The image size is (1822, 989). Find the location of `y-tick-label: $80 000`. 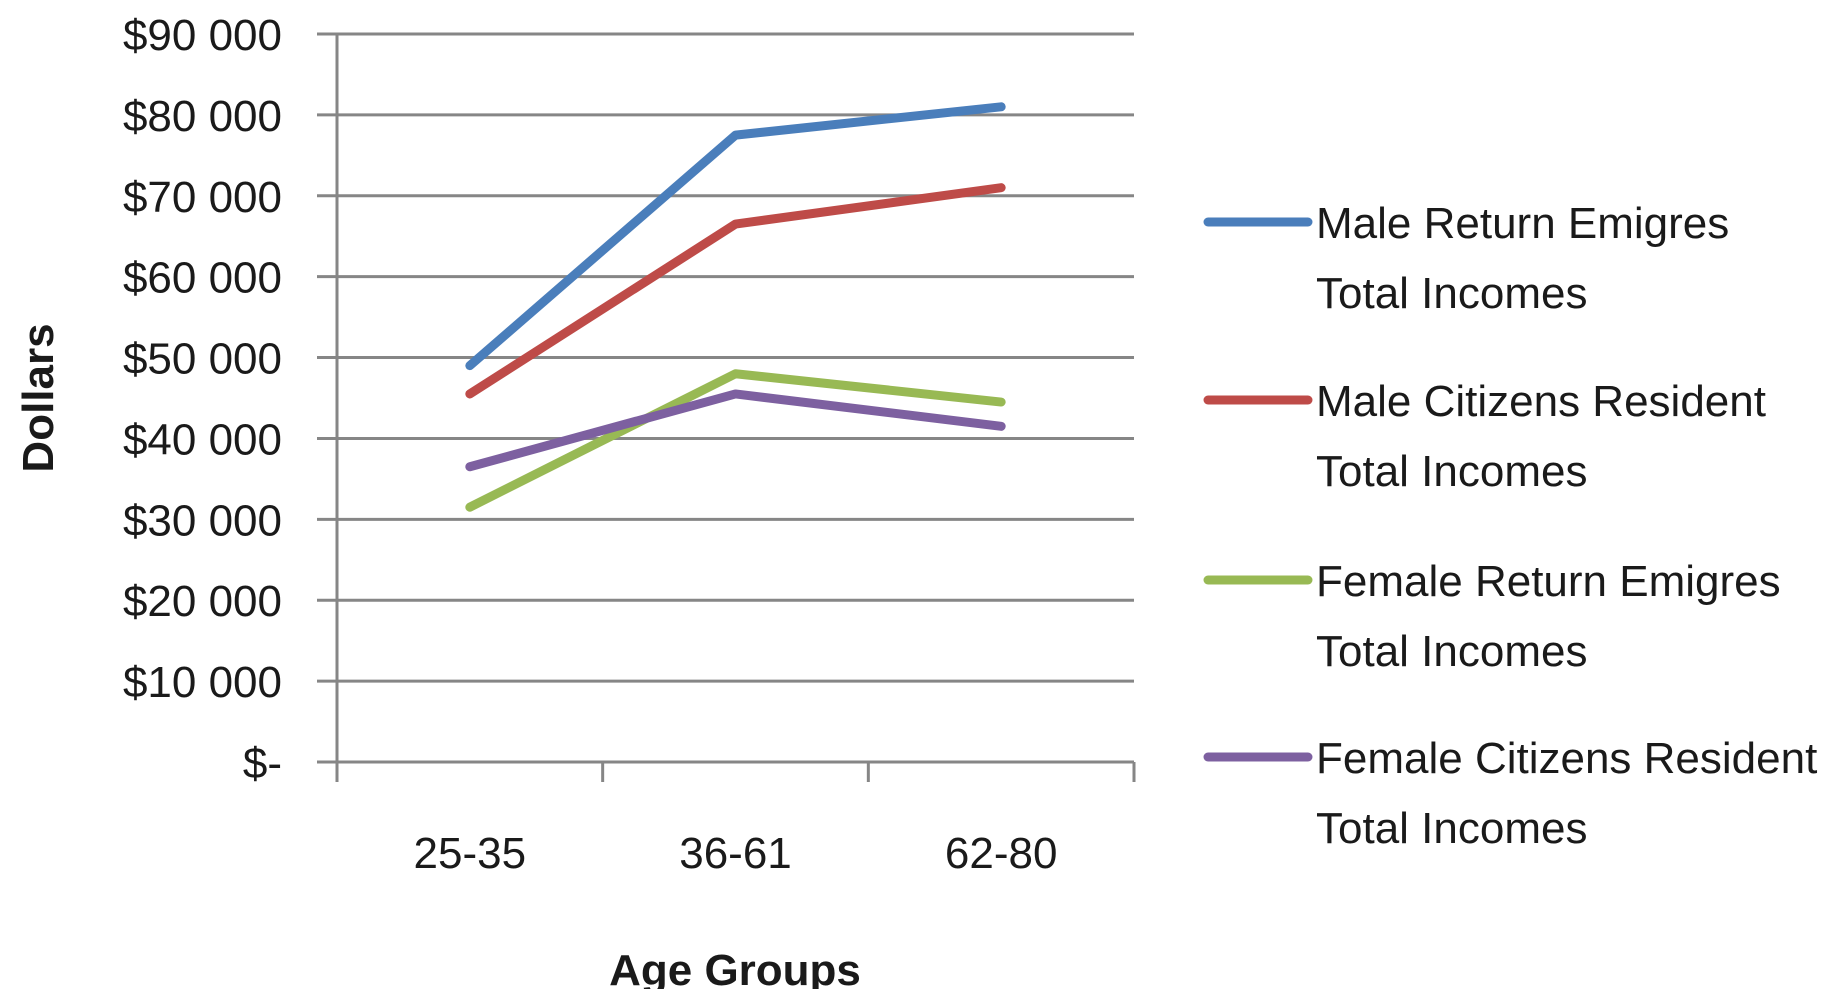

y-tick-label: $80 000 is located at coordinates (202, 116).